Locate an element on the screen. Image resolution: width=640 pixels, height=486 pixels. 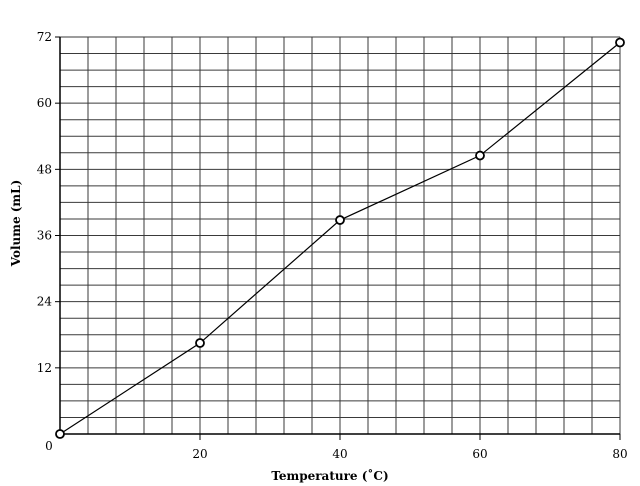
y-tick-label: 72 is located at coordinates (44, 37).